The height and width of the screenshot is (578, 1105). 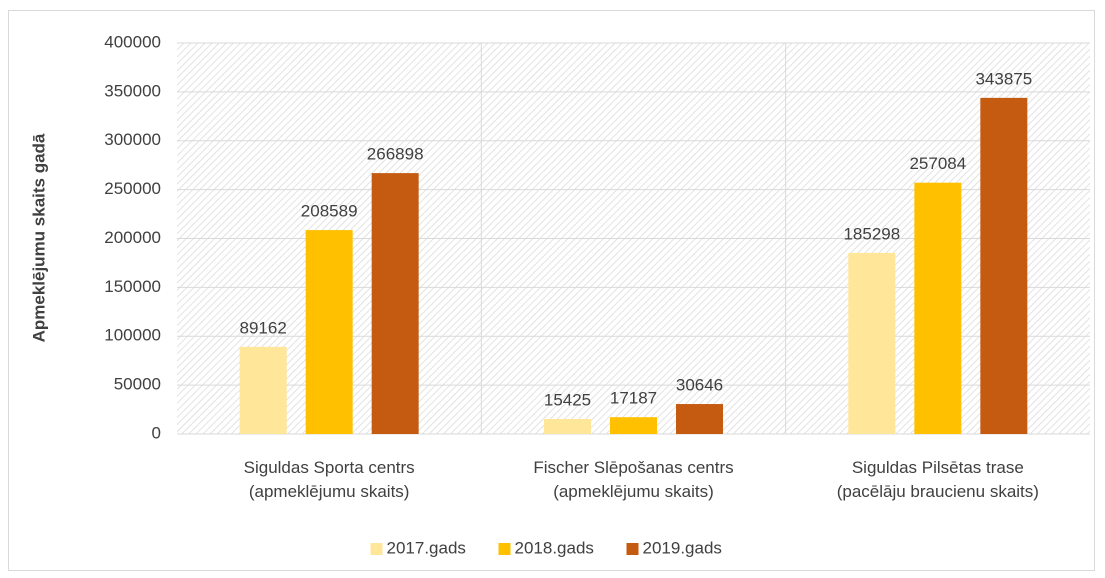 What do you see at coordinates (871, 233) in the screenshot?
I see `data-label: 185298` at bounding box center [871, 233].